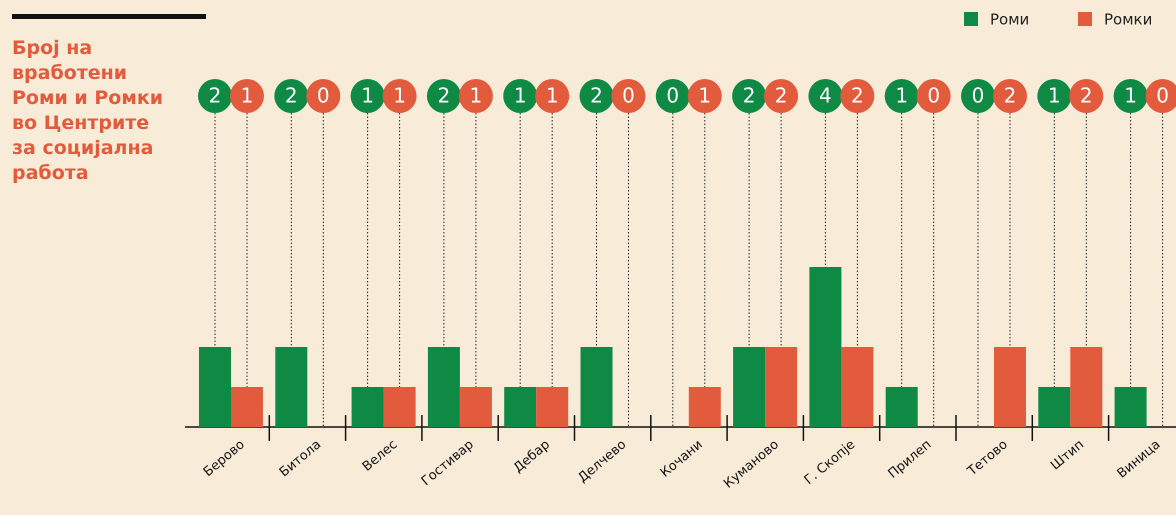  Describe the element at coordinates (532, 456) in the screenshot. I see `x-tick-label: Дебар` at that location.